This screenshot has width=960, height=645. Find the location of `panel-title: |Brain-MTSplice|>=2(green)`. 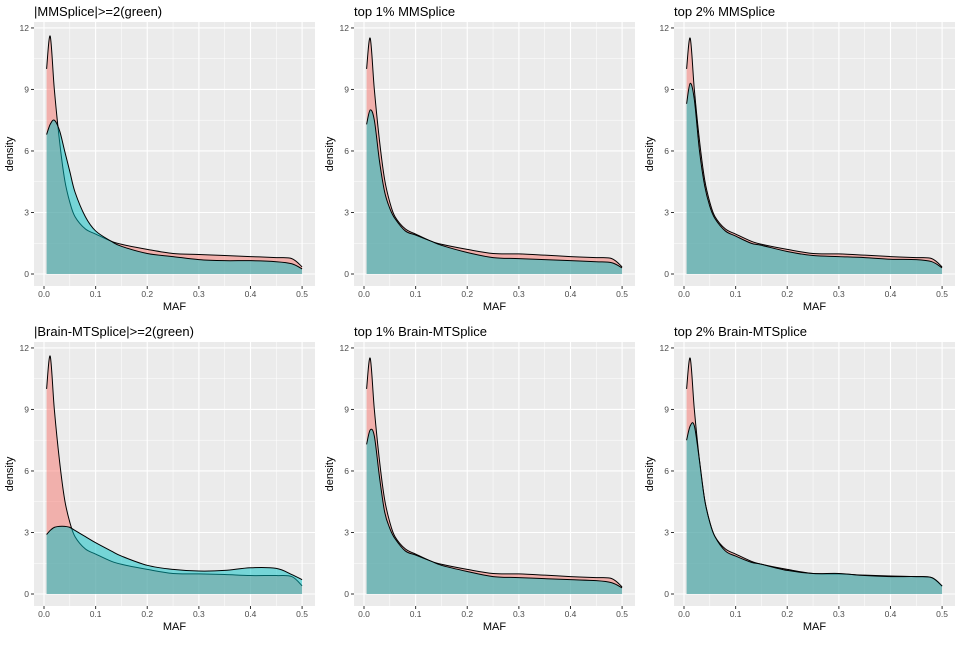

panel-title: |Brain-MTSplice|>=2(green) is located at coordinates (114, 331).